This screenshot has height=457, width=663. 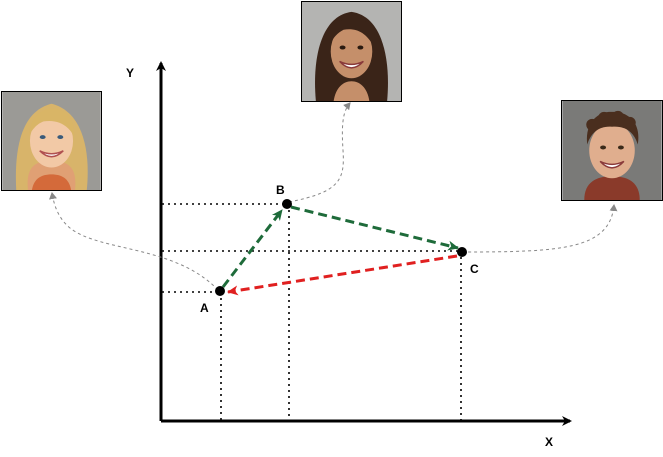 What do you see at coordinates (549, 442) in the screenshot?
I see `x-axis-label: X` at bounding box center [549, 442].